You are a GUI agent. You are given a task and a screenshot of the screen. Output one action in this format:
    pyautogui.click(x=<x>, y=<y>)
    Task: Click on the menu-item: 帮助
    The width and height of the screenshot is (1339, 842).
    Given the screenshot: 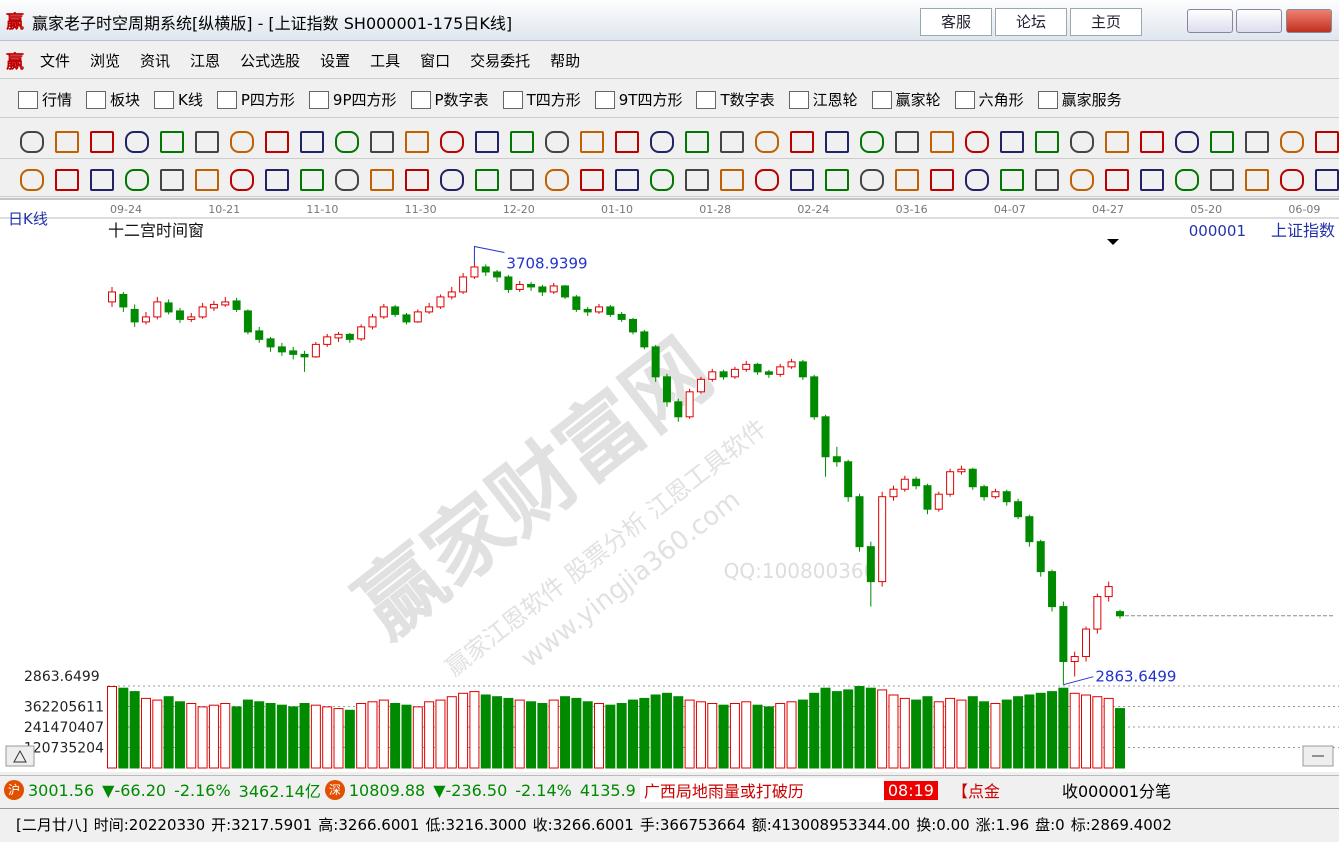 What is the action you would take?
    pyautogui.click(x=565, y=61)
    